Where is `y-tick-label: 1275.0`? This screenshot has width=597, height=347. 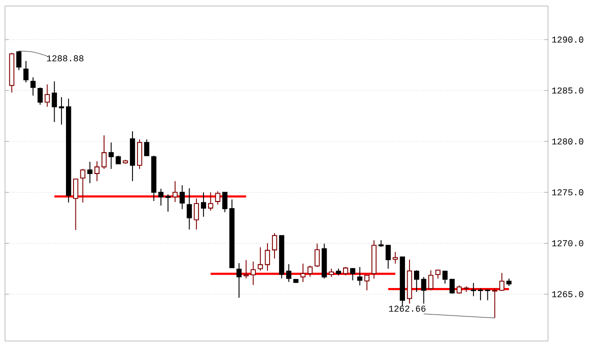 y-tick-label: 1275.0 is located at coordinates (568, 192).